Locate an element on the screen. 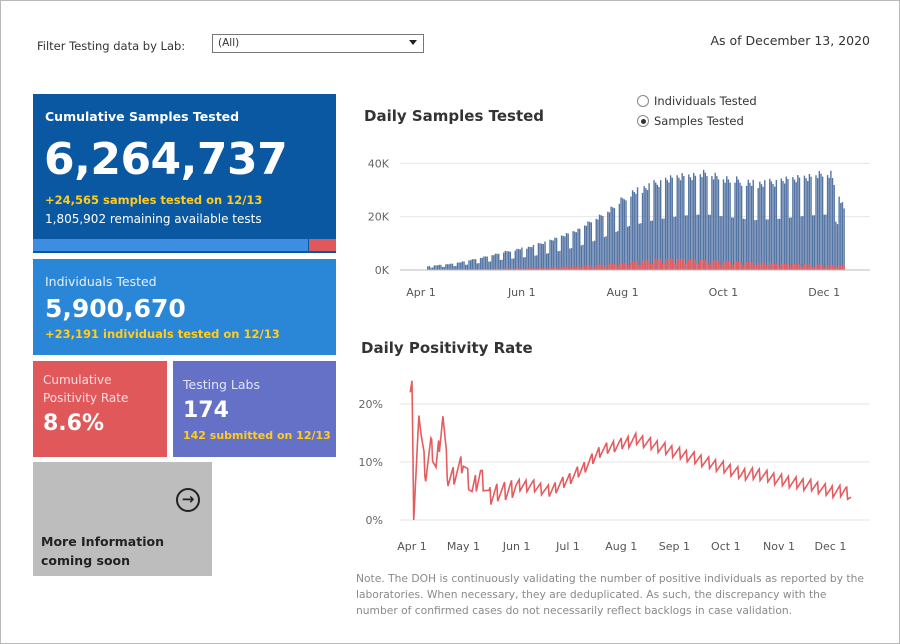 Image resolution: width=900 pixels, height=644 pixels. more-information-tile: → More Information coming soon is located at coordinates (122, 519).